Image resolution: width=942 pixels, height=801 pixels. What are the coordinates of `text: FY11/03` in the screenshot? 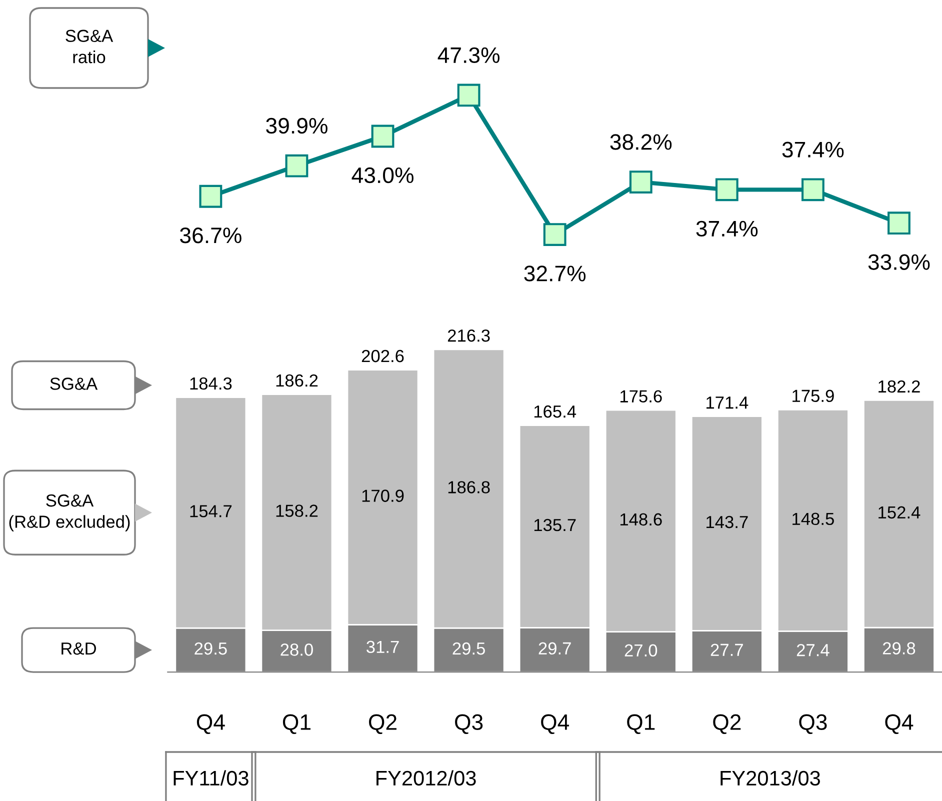 It's located at (211, 778).